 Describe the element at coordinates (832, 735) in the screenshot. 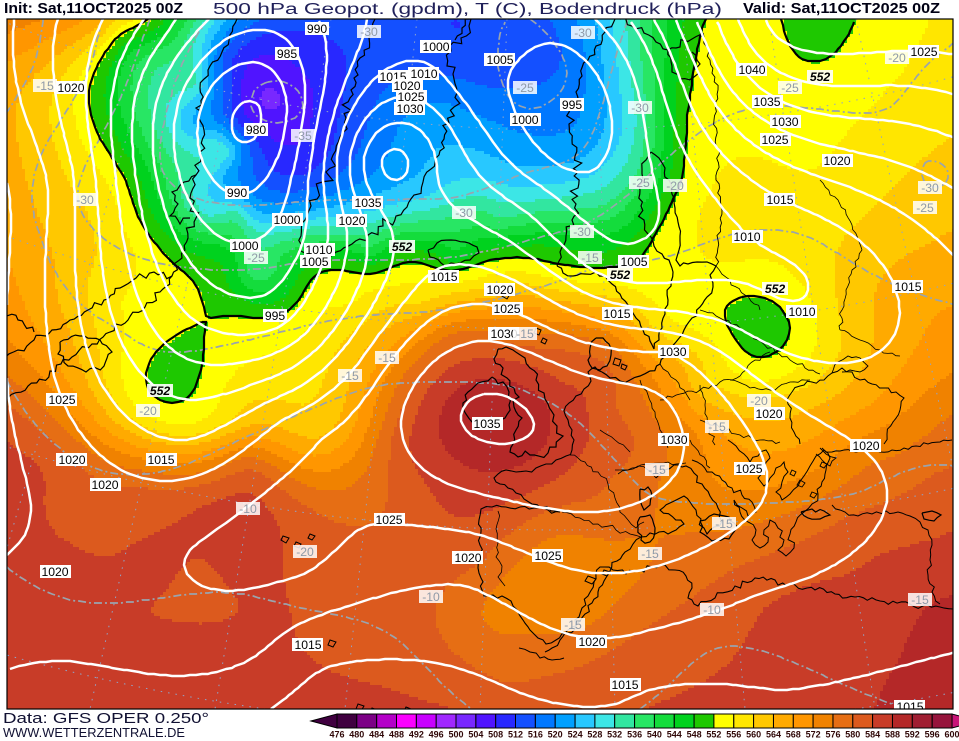

I see `svg-text: 576` at that location.